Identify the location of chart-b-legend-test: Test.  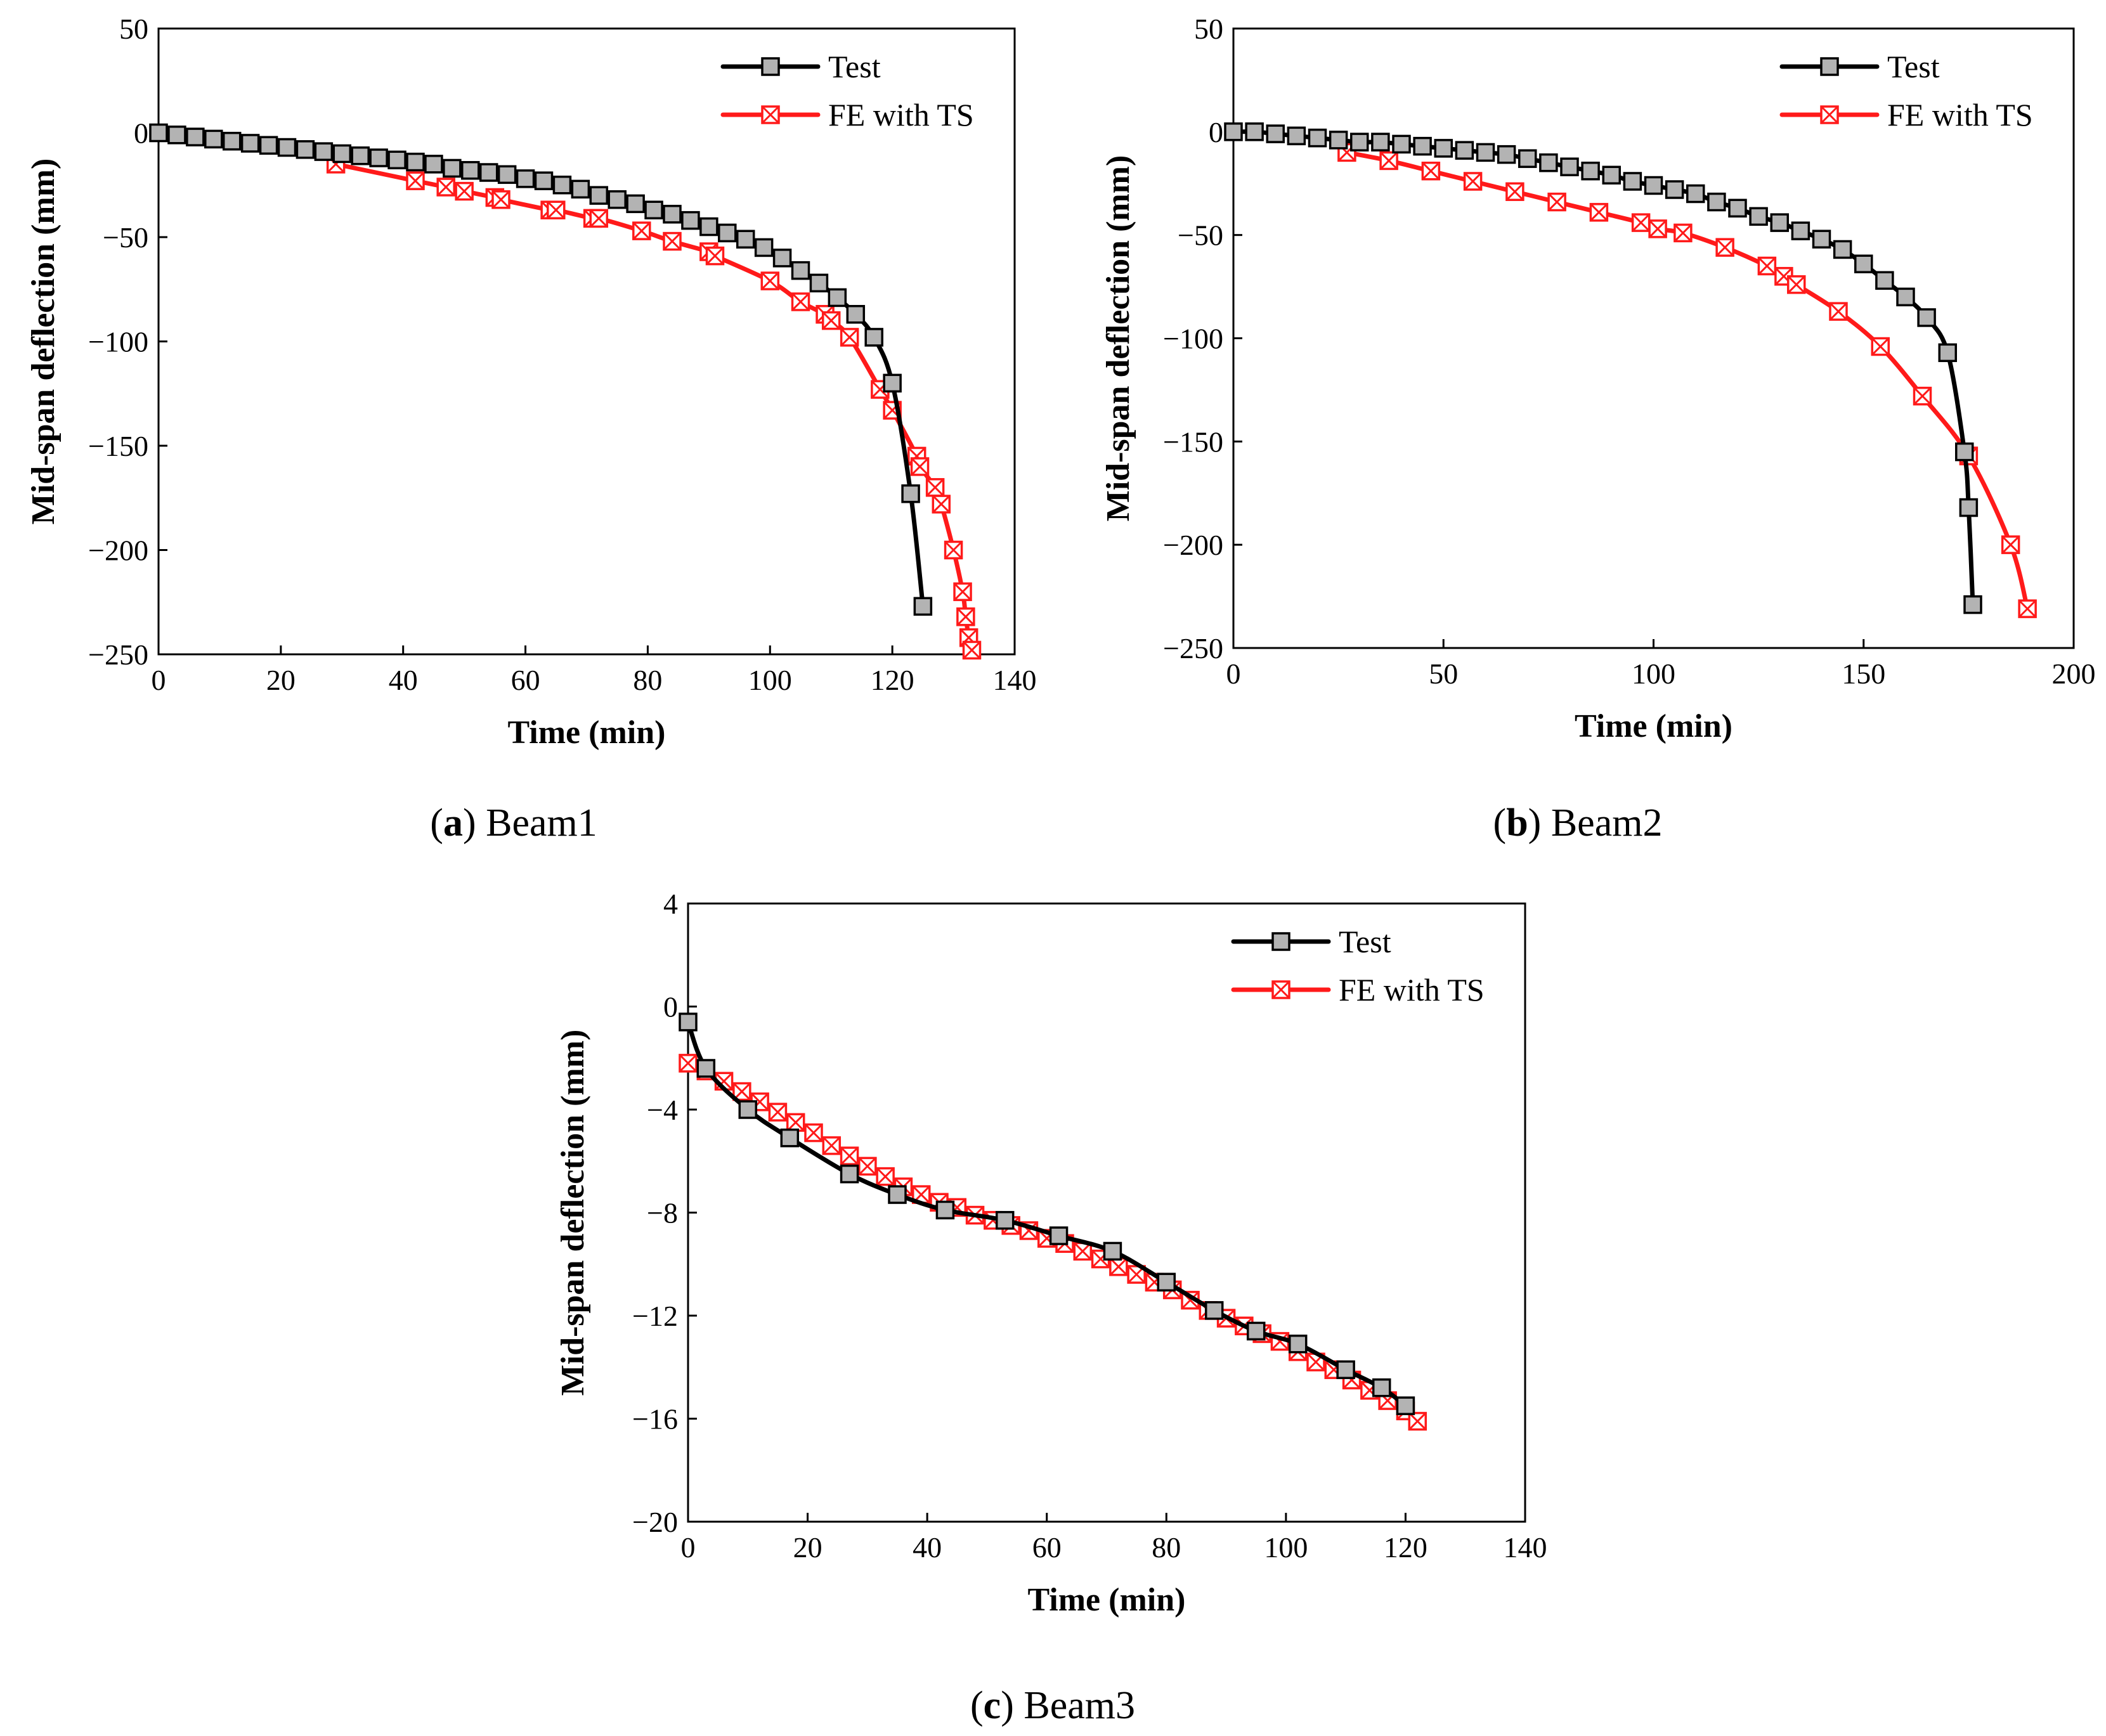
(1859, 66).